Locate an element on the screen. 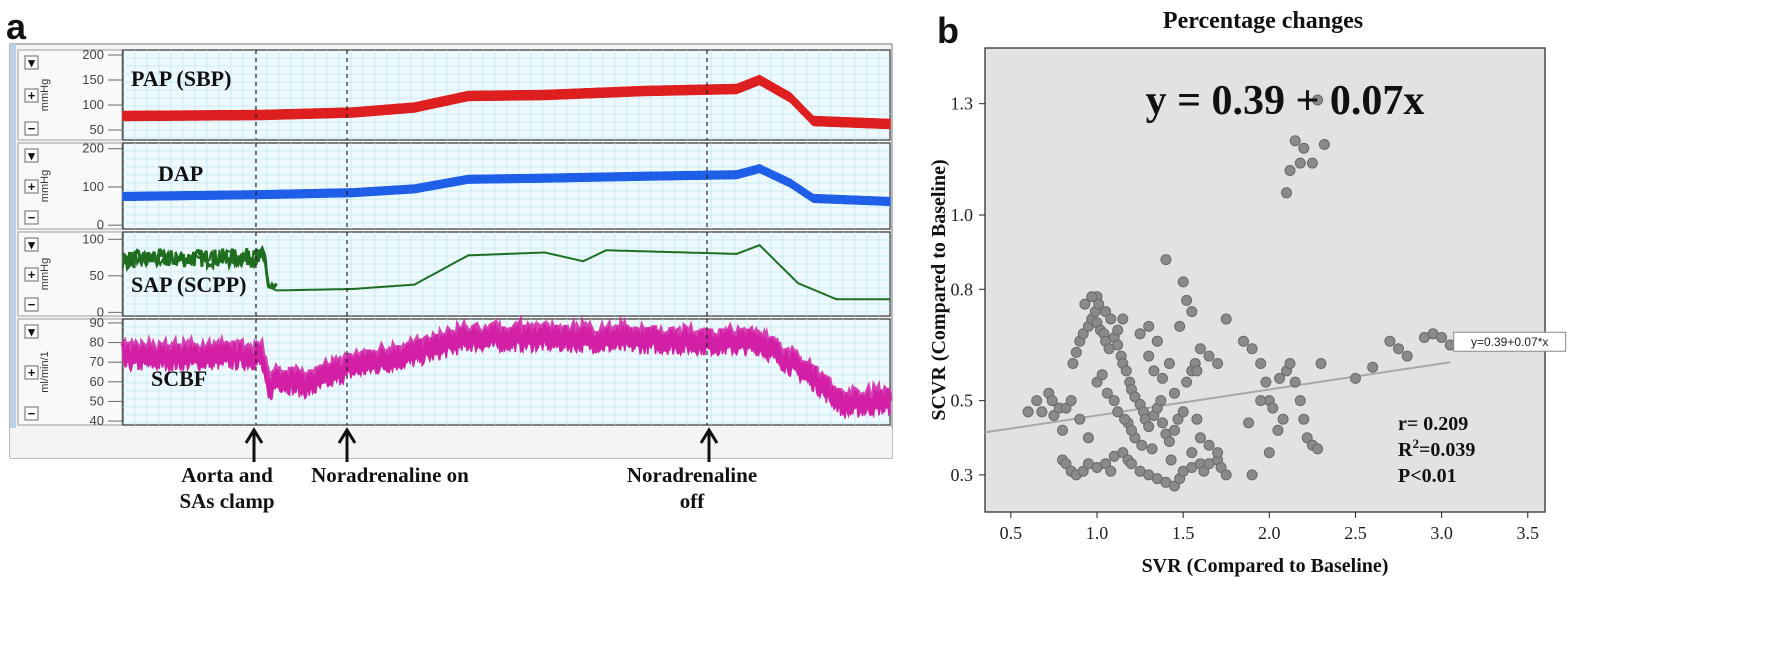  channel-tick-label: 70 is located at coordinates (97, 361).